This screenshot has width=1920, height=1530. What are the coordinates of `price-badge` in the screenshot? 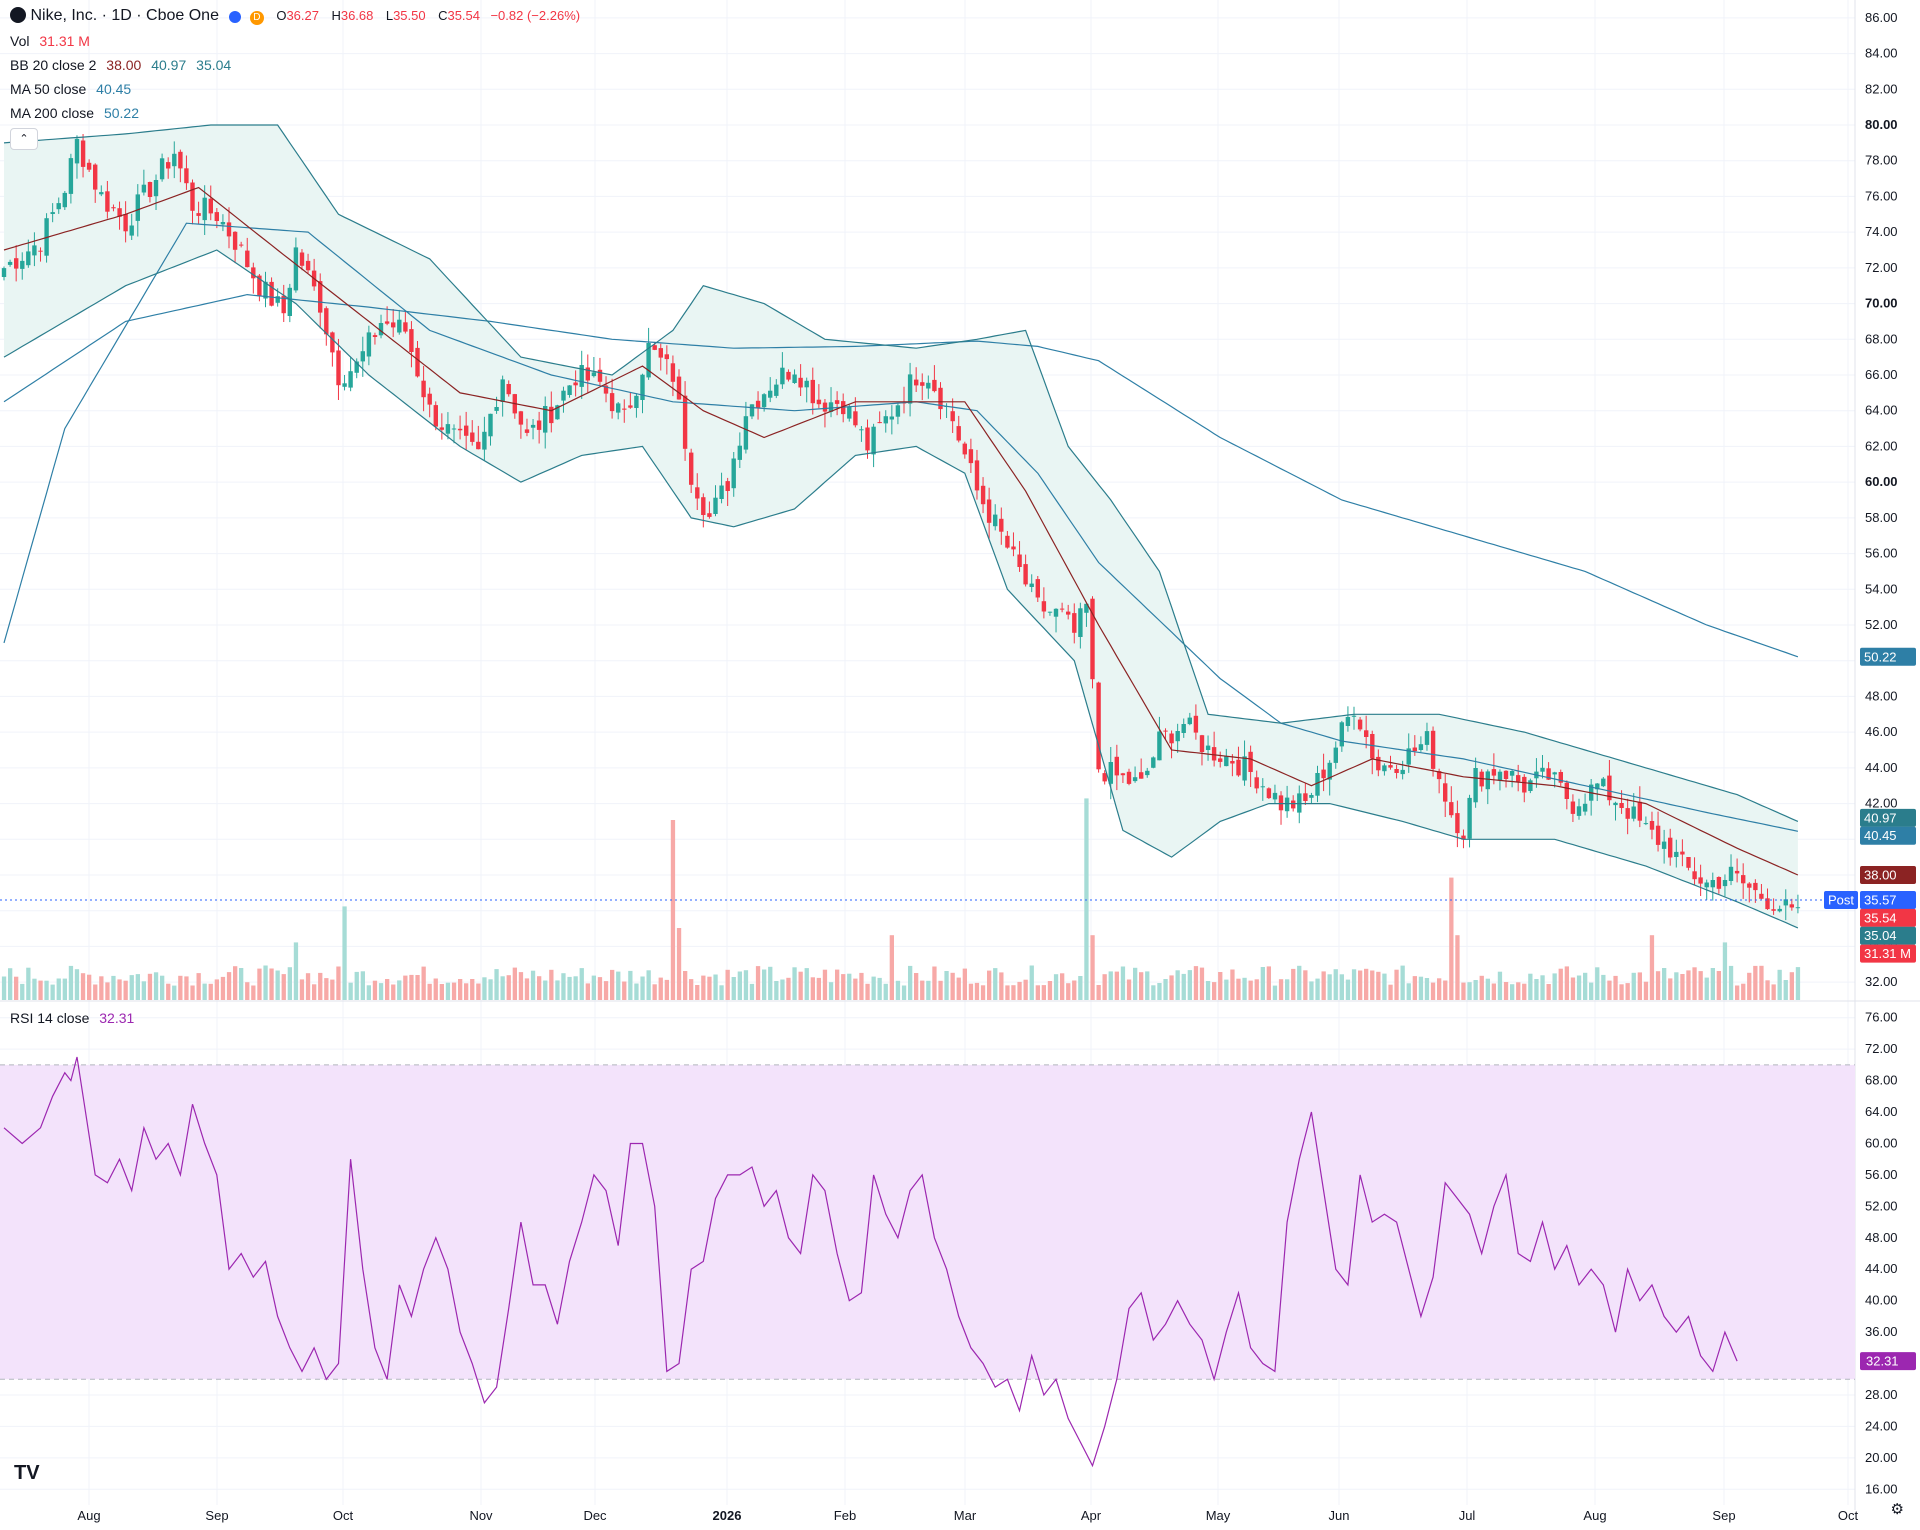 It's located at (1888, 817).